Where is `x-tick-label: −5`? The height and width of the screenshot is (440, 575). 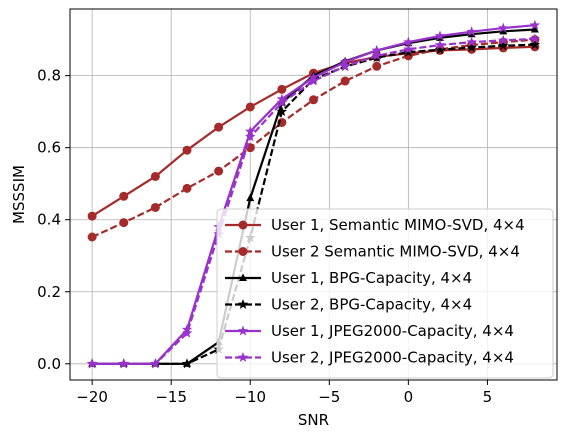 x-tick-label: −5 is located at coordinates (329, 397).